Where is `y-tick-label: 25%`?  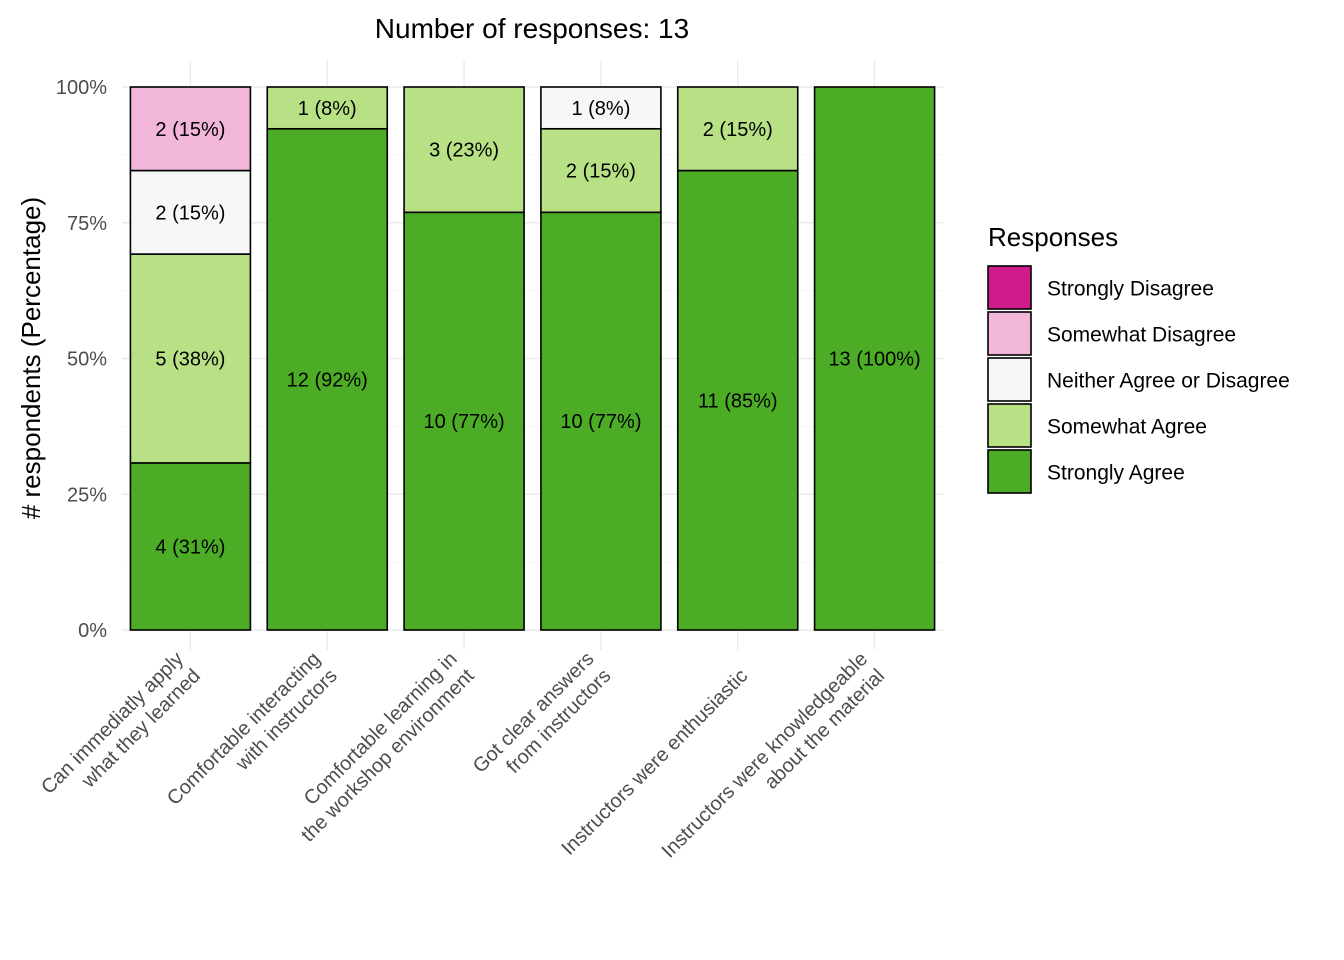 y-tick-label: 25% is located at coordinates (87, 495).